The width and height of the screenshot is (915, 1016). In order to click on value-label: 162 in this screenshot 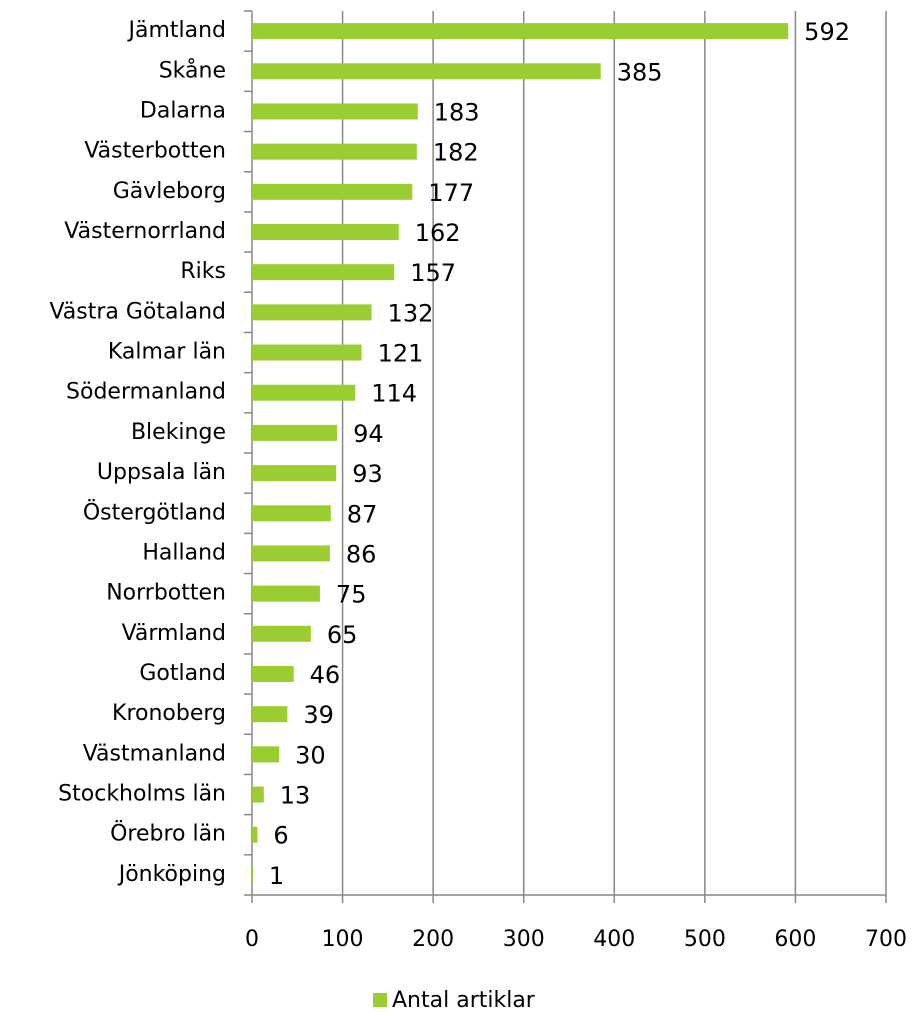, I will do `click(438, 233)`.